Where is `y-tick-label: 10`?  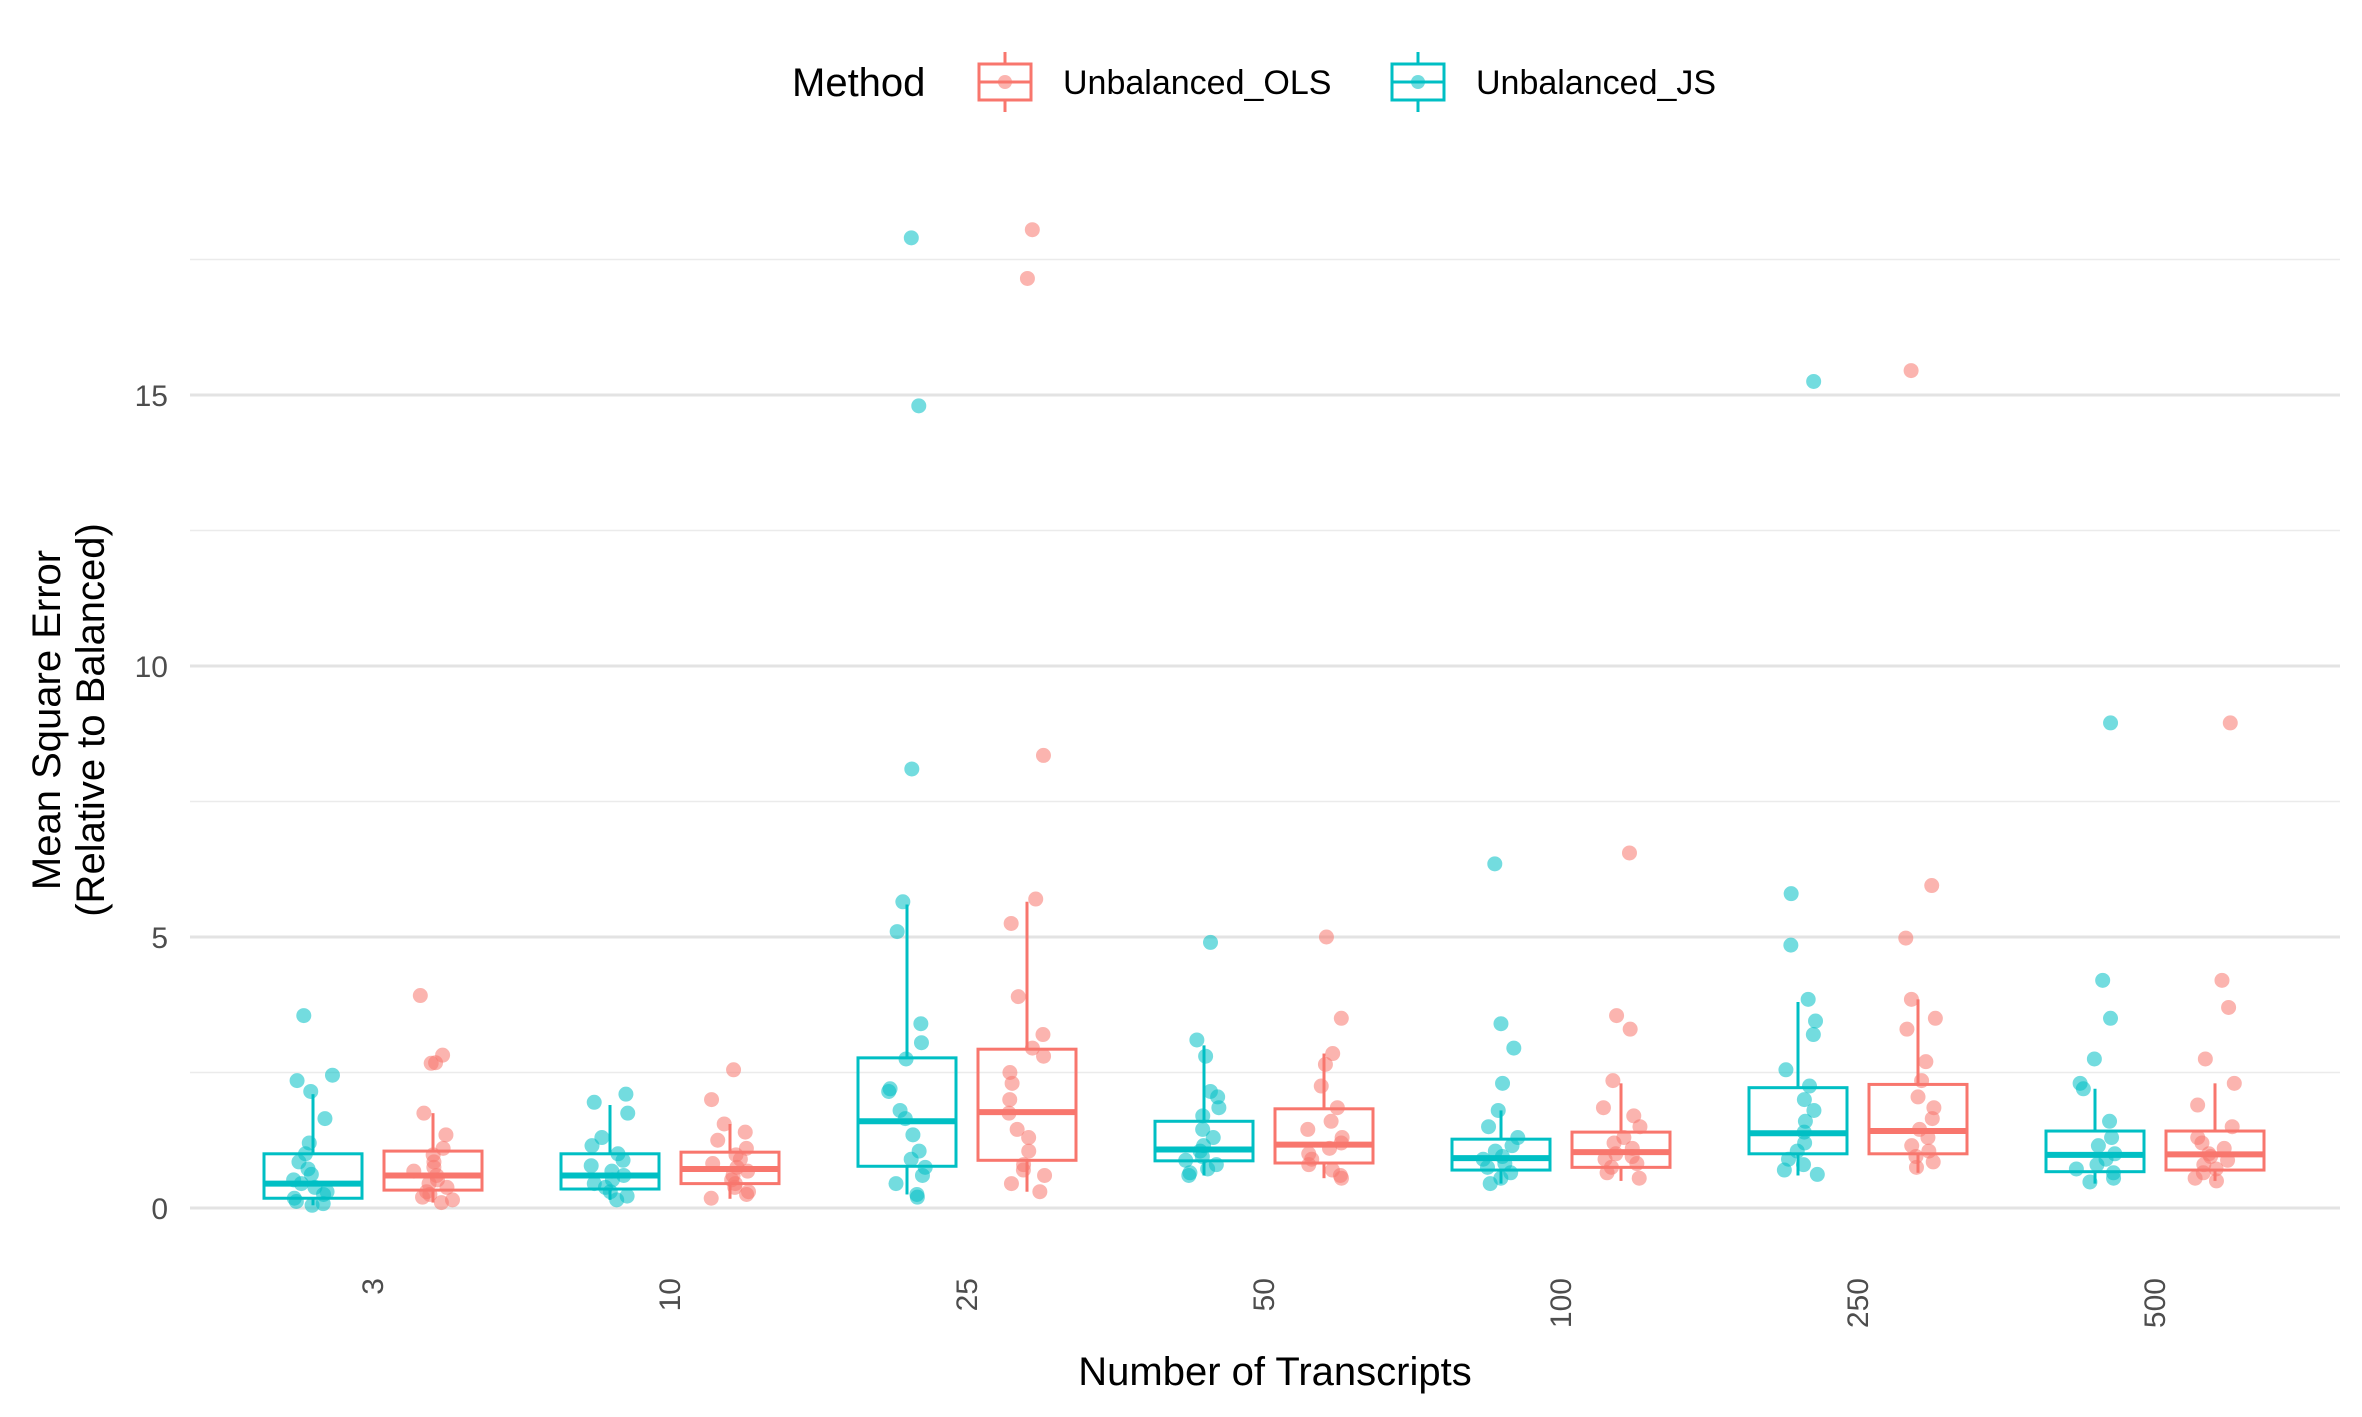 y-tick-label: 10 is located at coordinates (151, 667).